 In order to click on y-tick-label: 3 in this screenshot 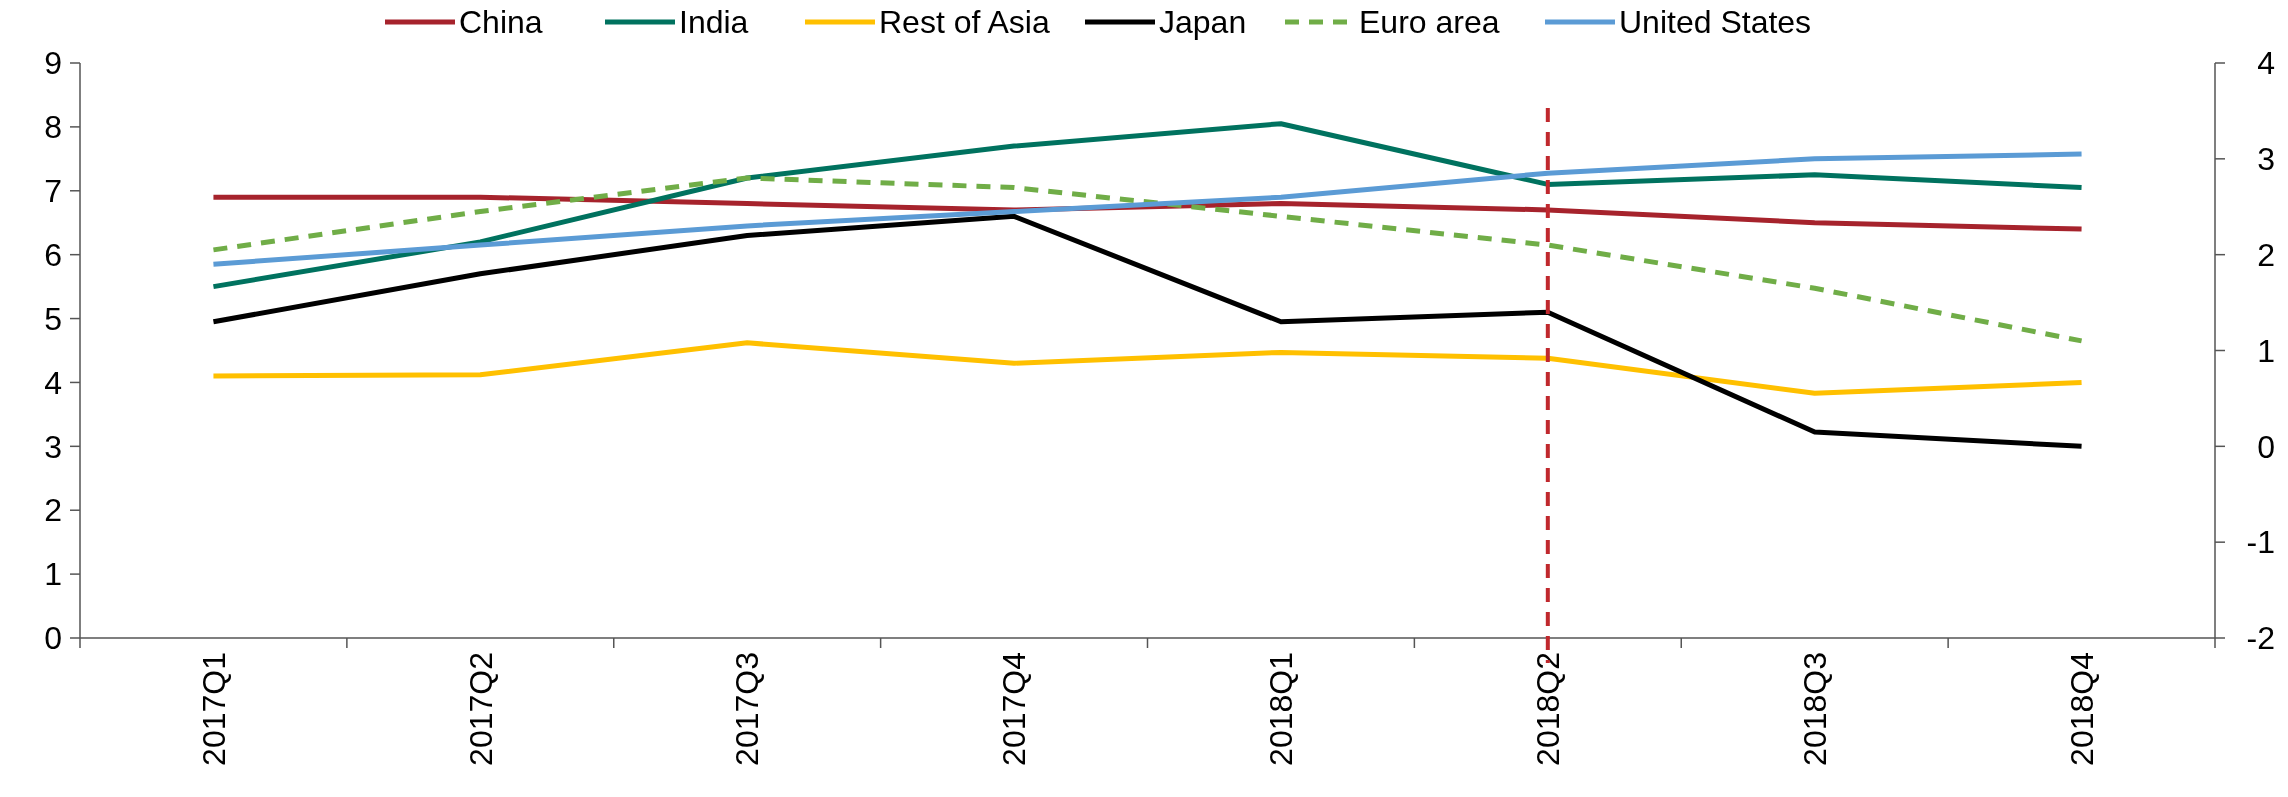, I will do `click(53, 446)`.